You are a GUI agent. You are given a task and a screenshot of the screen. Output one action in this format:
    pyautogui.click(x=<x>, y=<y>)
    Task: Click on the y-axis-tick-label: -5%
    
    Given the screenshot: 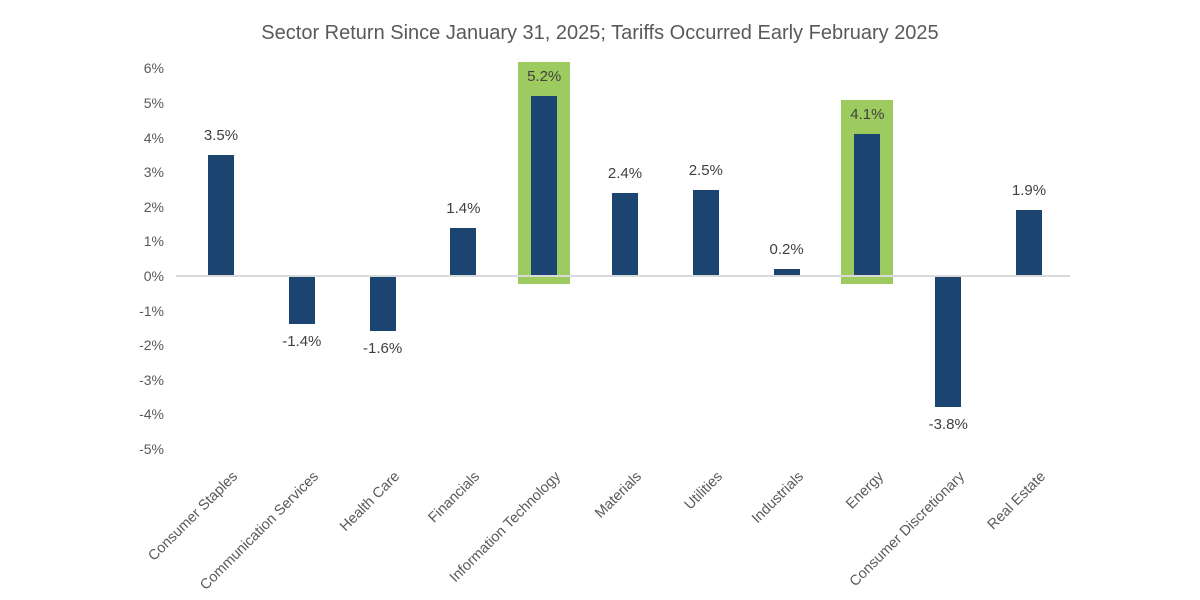 What is the action you would take?
    pyautogui.click(x=151, y=449)
    